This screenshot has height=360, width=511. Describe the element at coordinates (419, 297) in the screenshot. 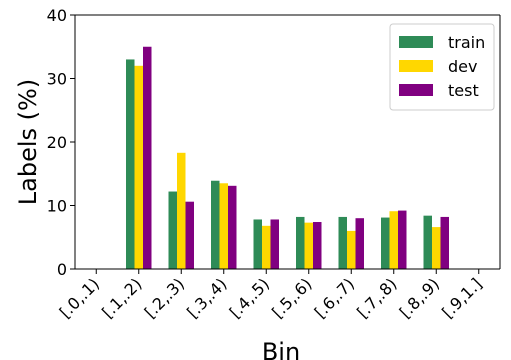

I see `x-tick-label: [.8,.9)` at that location.